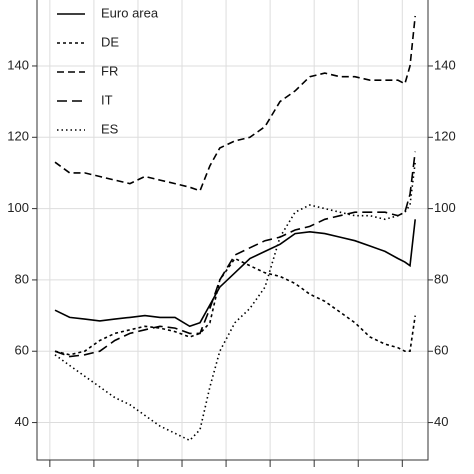 The width and height of the screenshot is (474, 474). Describe the element at coordinates (441, 421) in the screenshot. I see `y2-tick-label: 40` at that location.